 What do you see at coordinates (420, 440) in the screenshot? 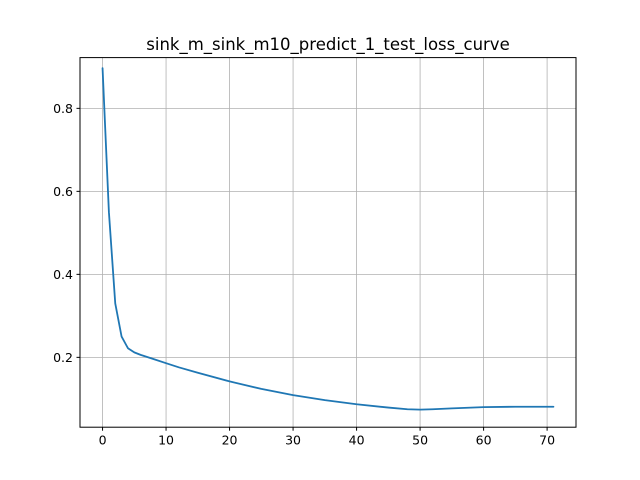
I see `x-tick-label: 50` at bounding box center [420, 440].